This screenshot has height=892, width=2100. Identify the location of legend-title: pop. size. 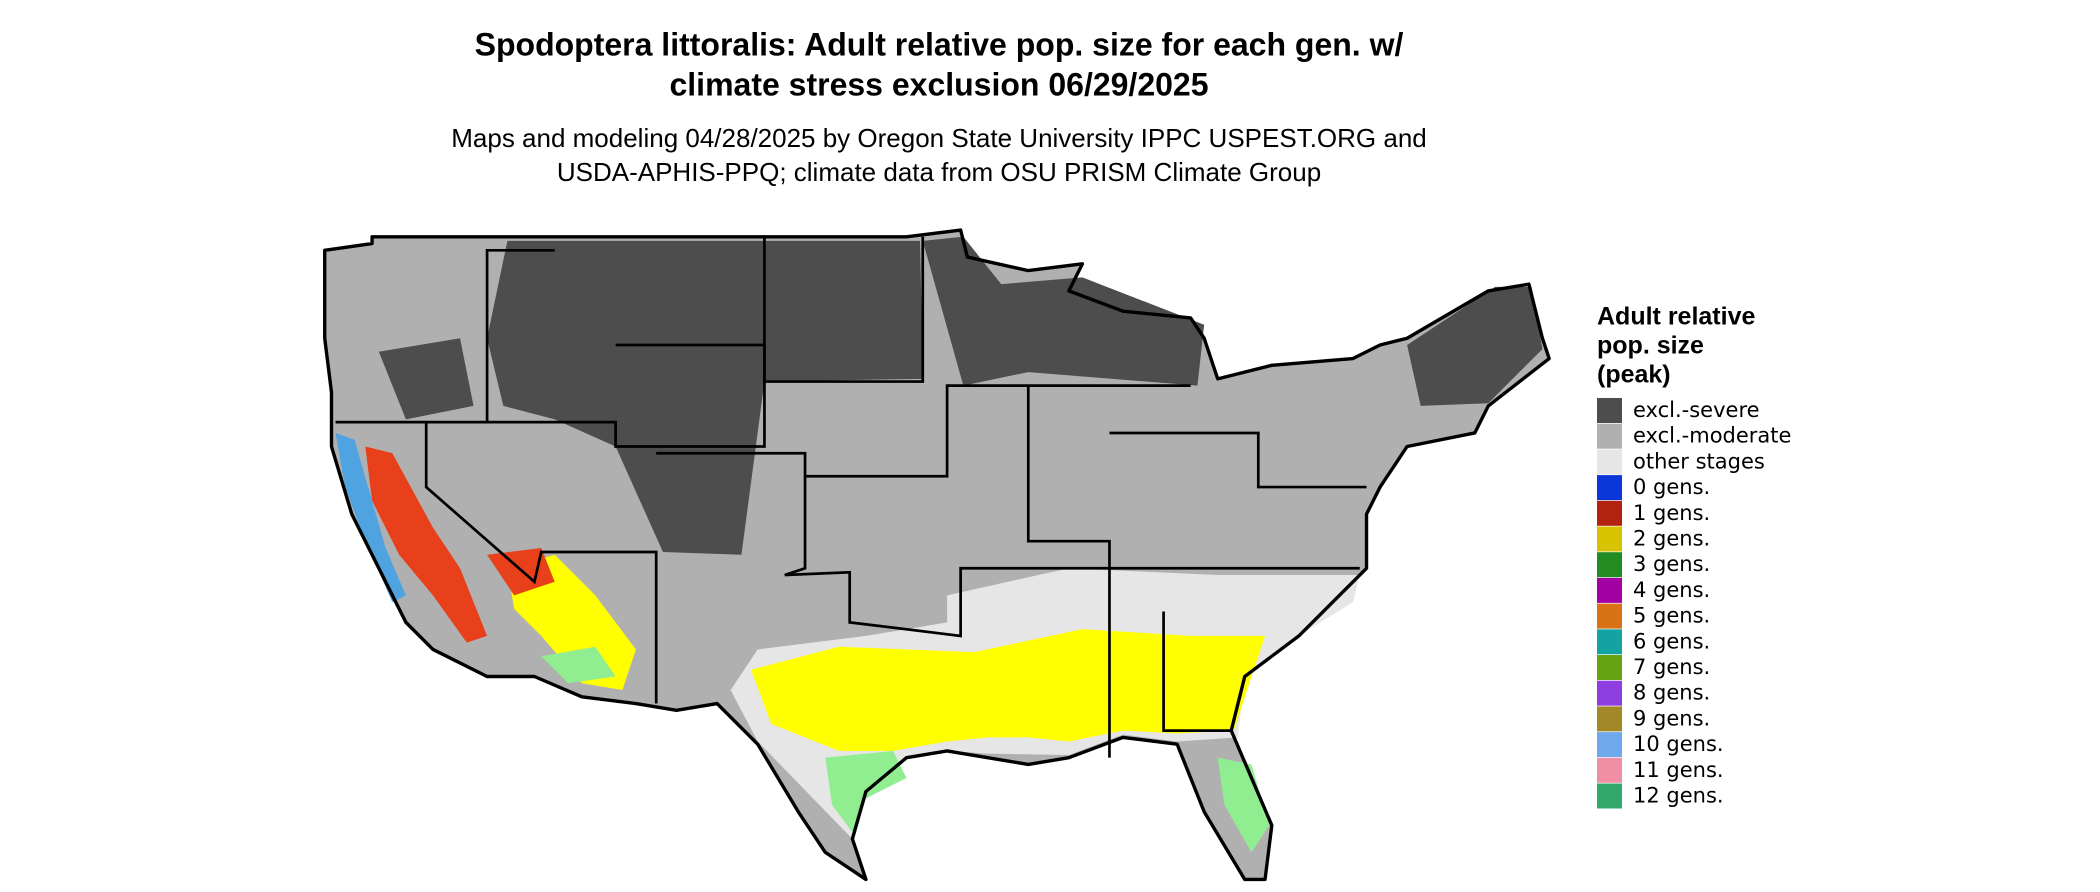
(1650, 346).